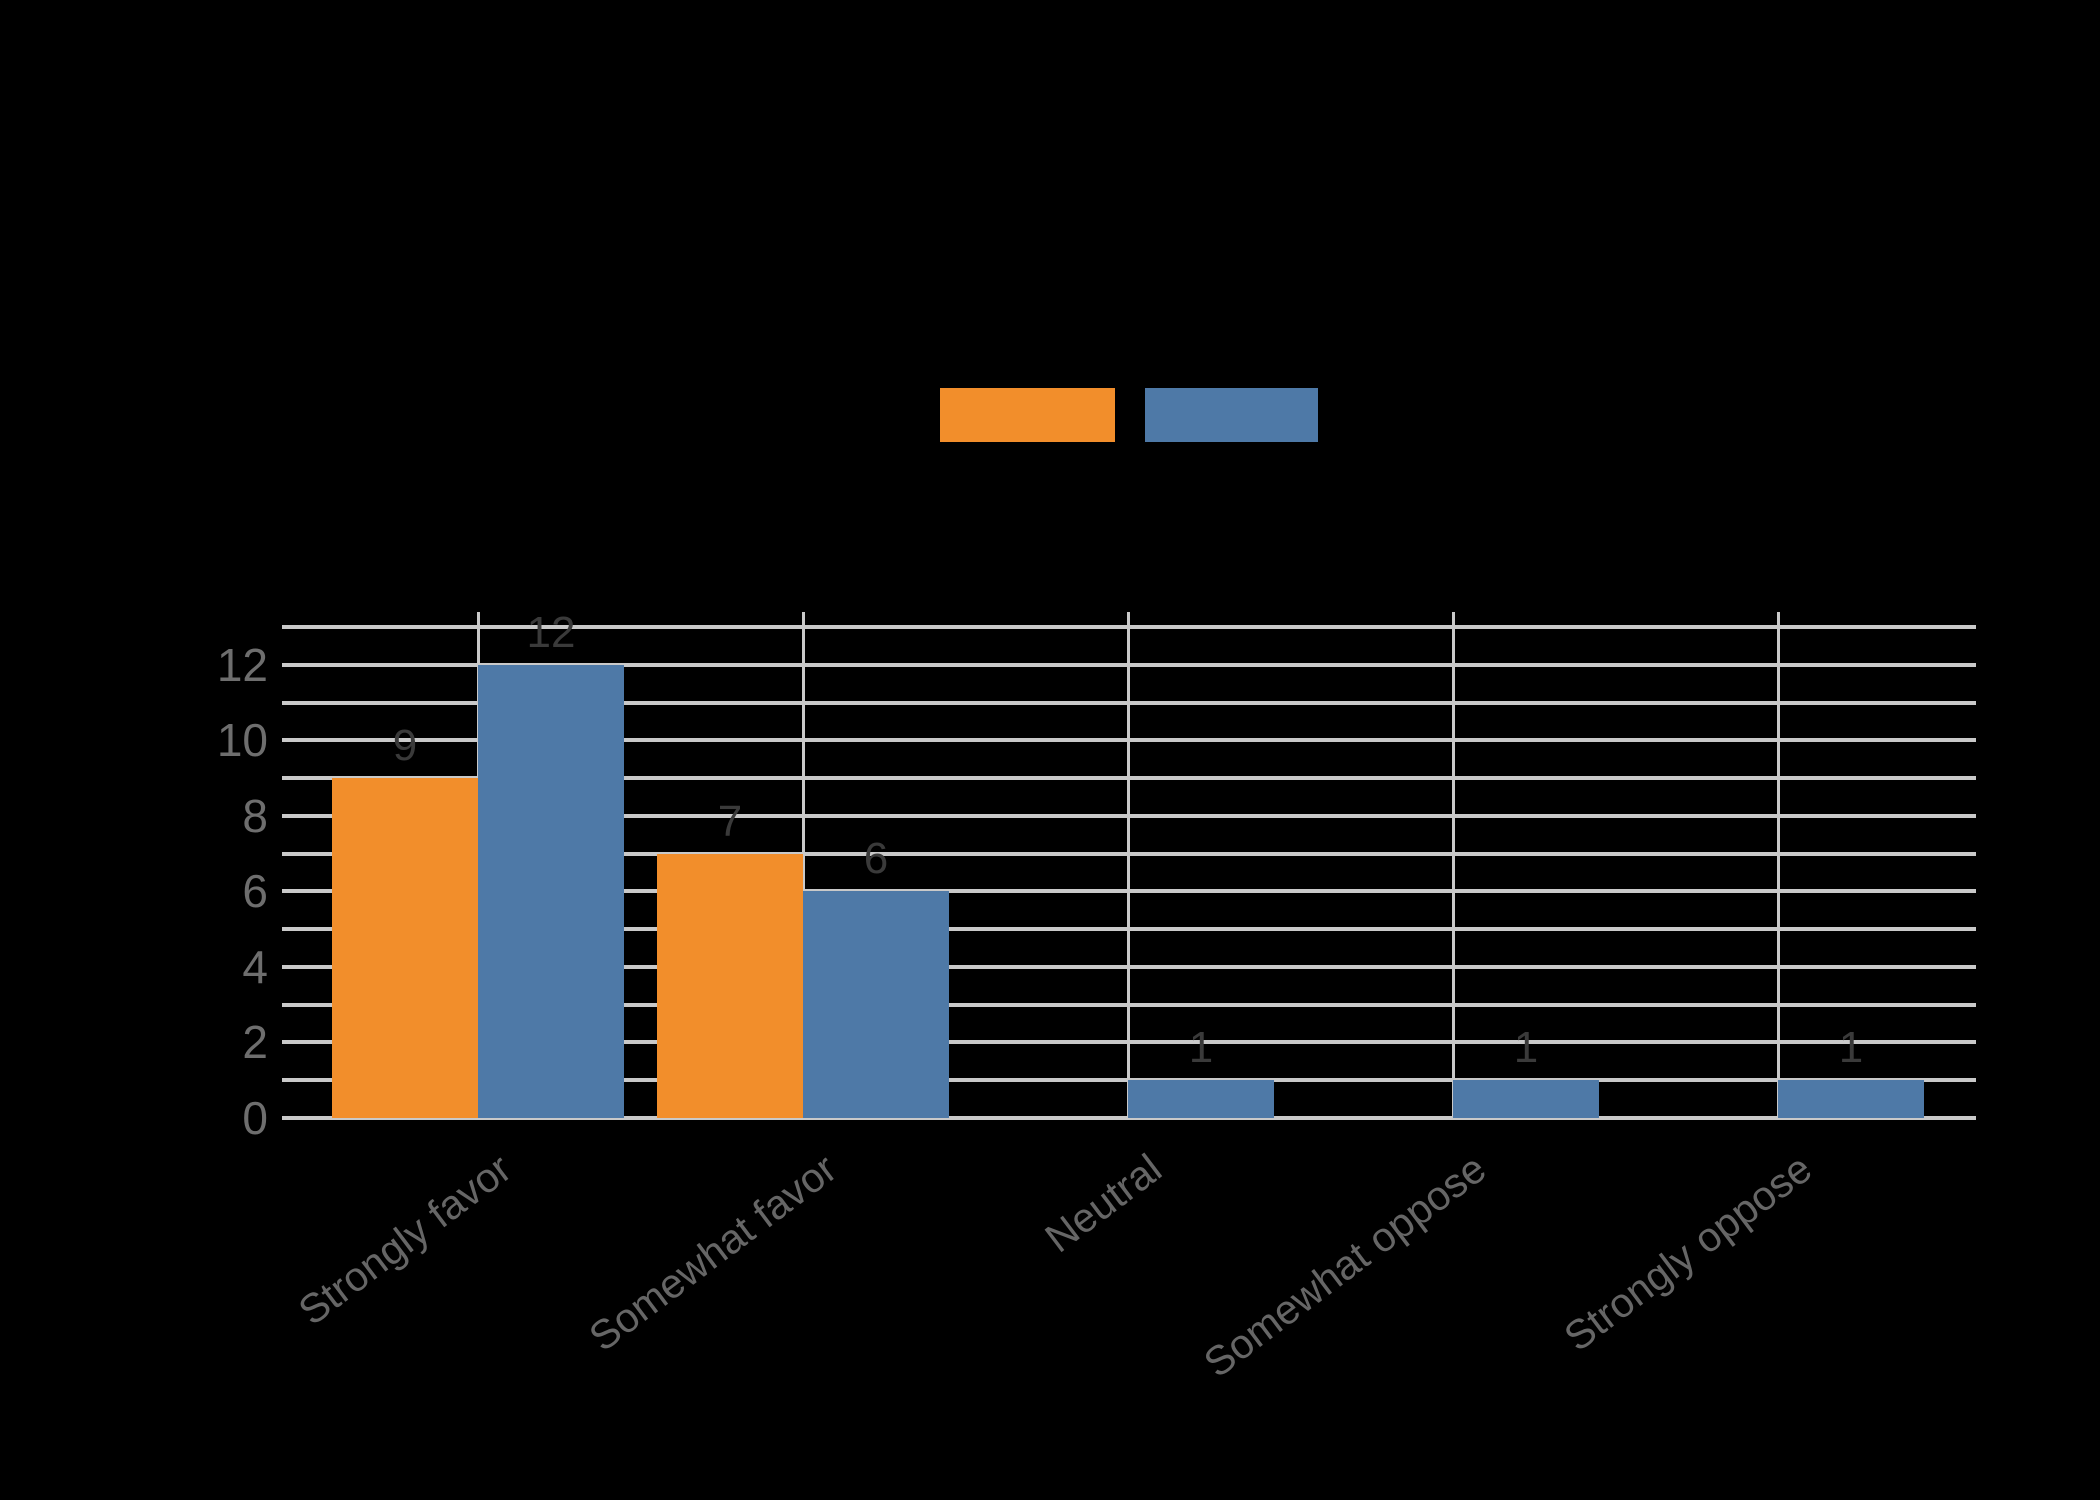  Describe the element at coordinates (876, 859) in the screenshot. I see `bar-value-label-series-1-cat-1: 6` at that location.